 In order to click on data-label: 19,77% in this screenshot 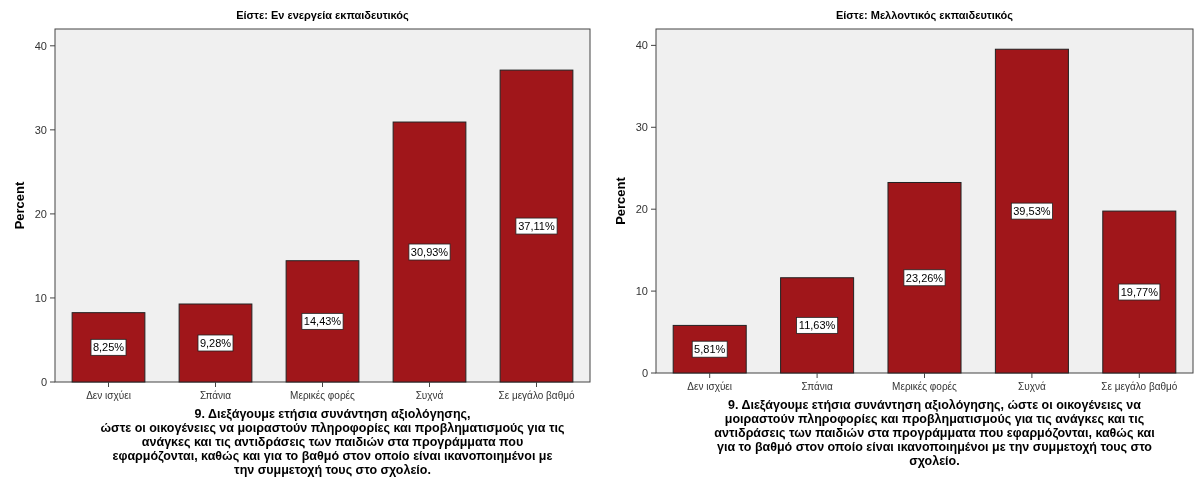, I will do `click(1139, 292)`.